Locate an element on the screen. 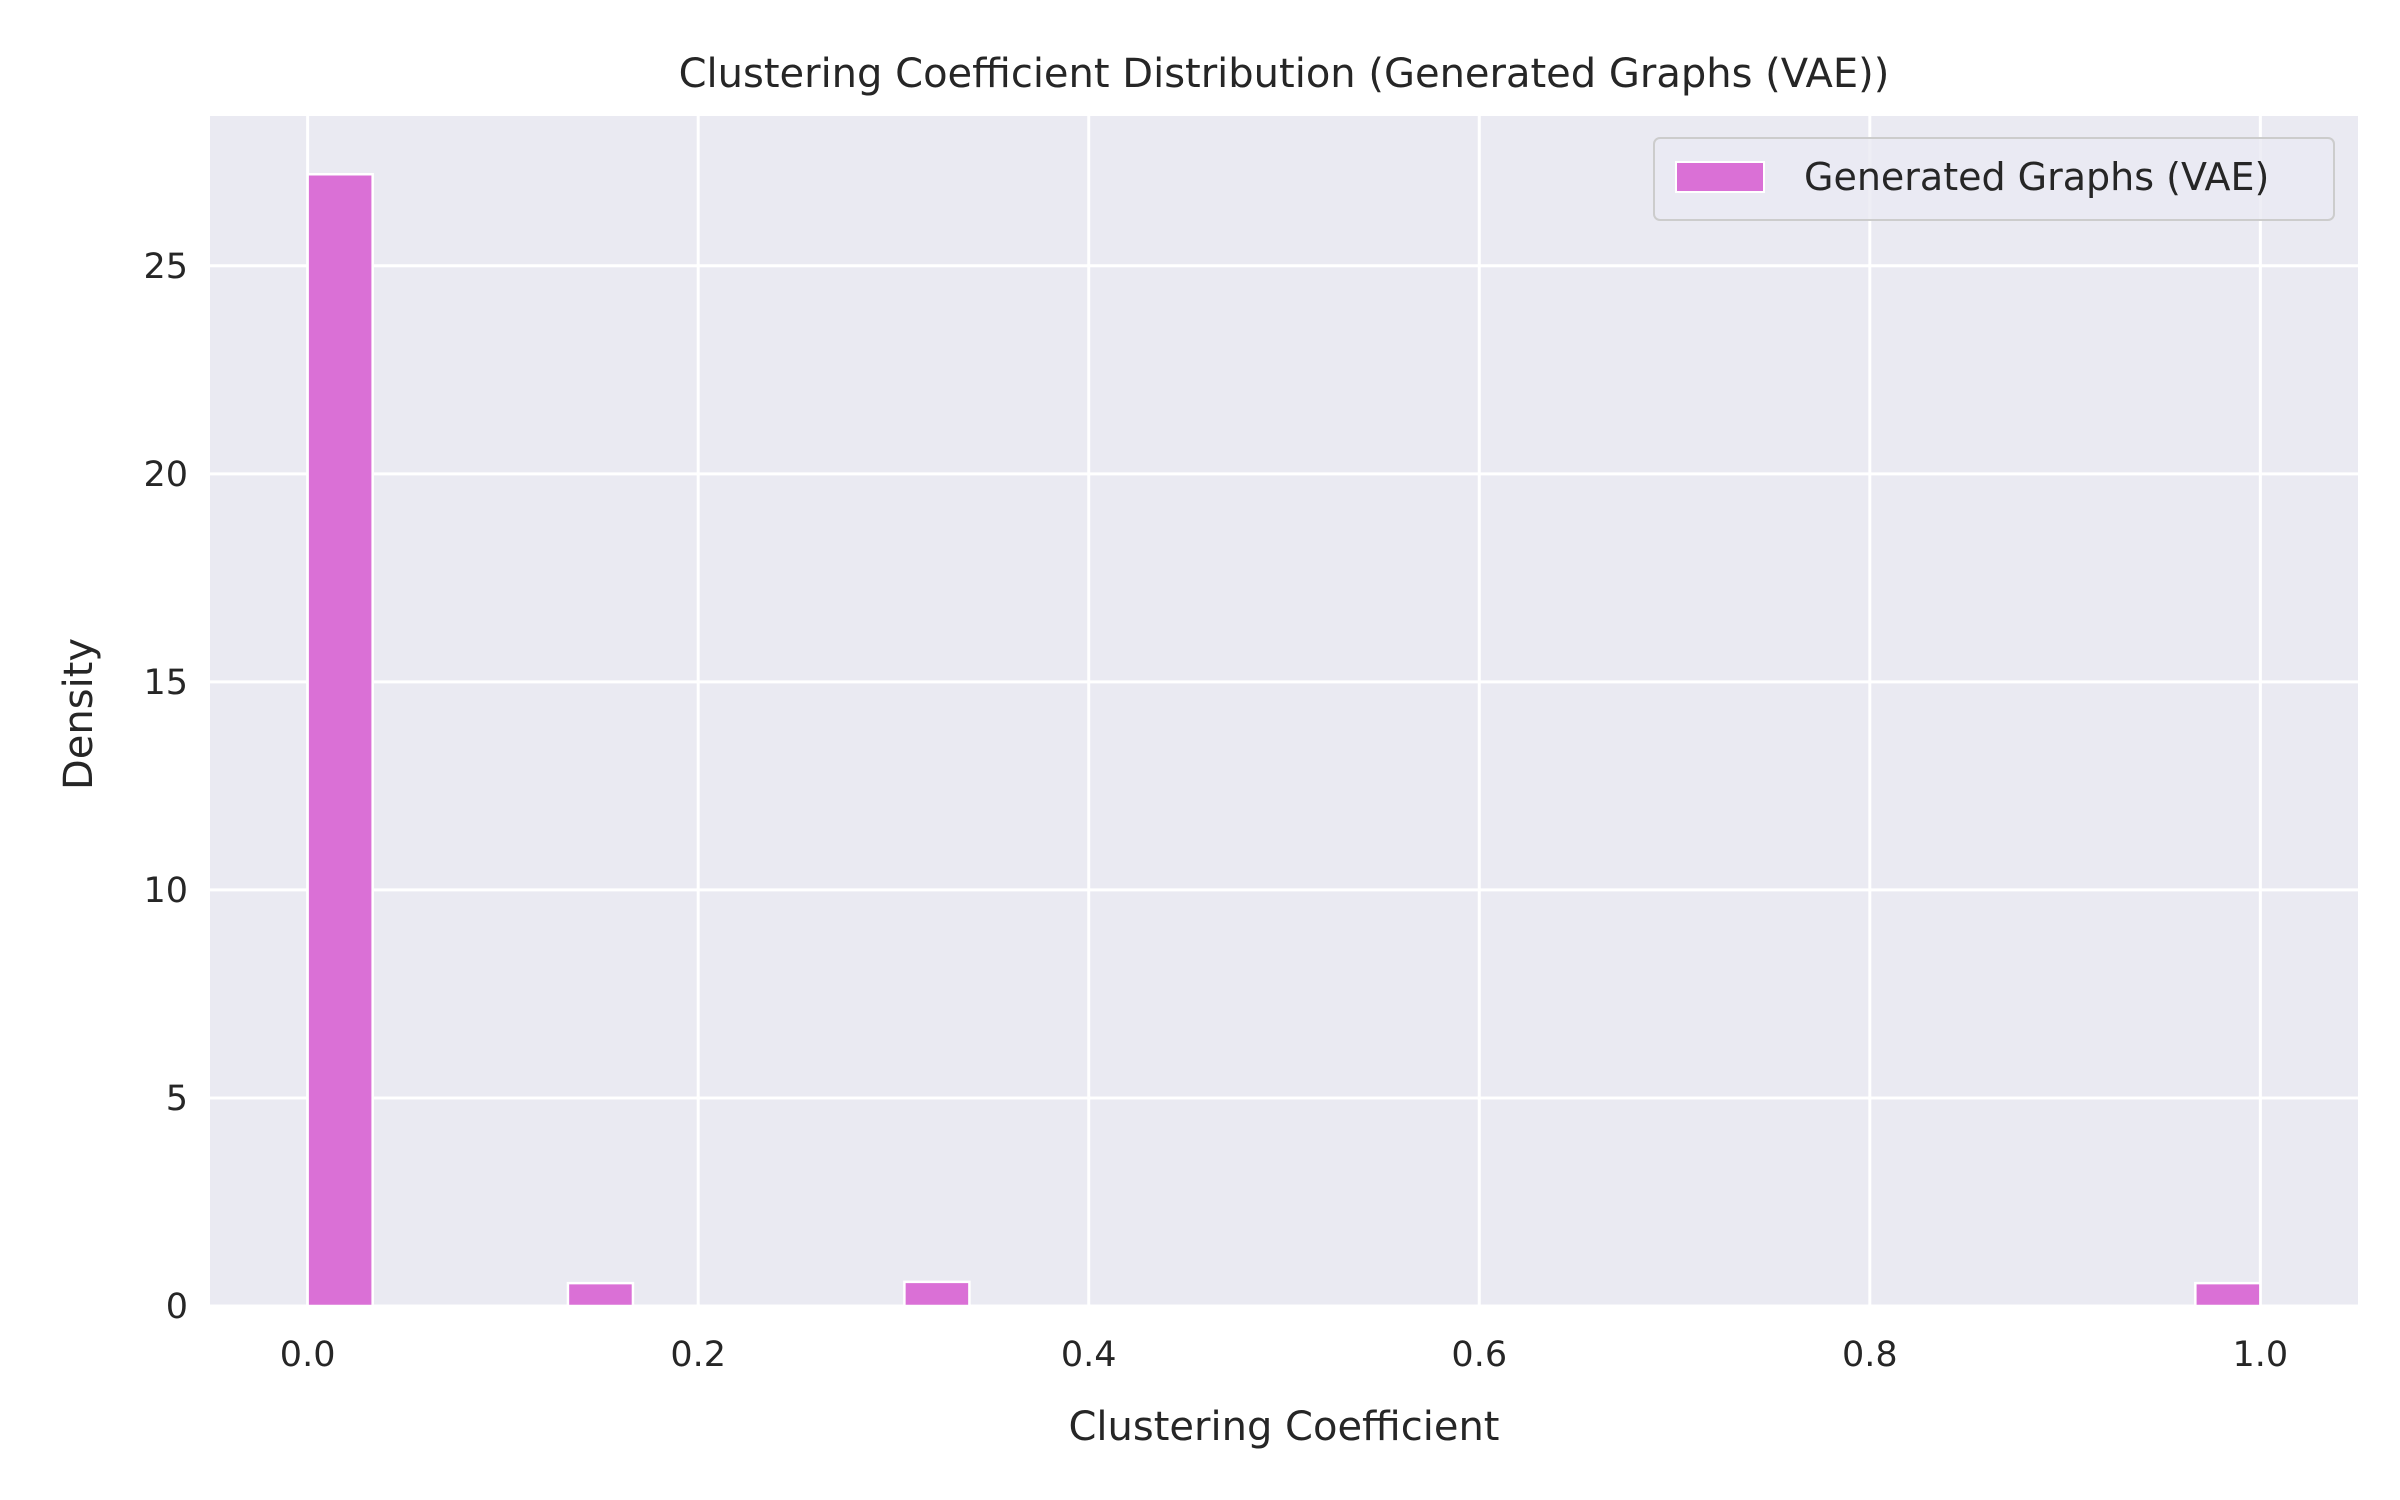  y-tick-label: 0 is located at coordinates (177, 1307).